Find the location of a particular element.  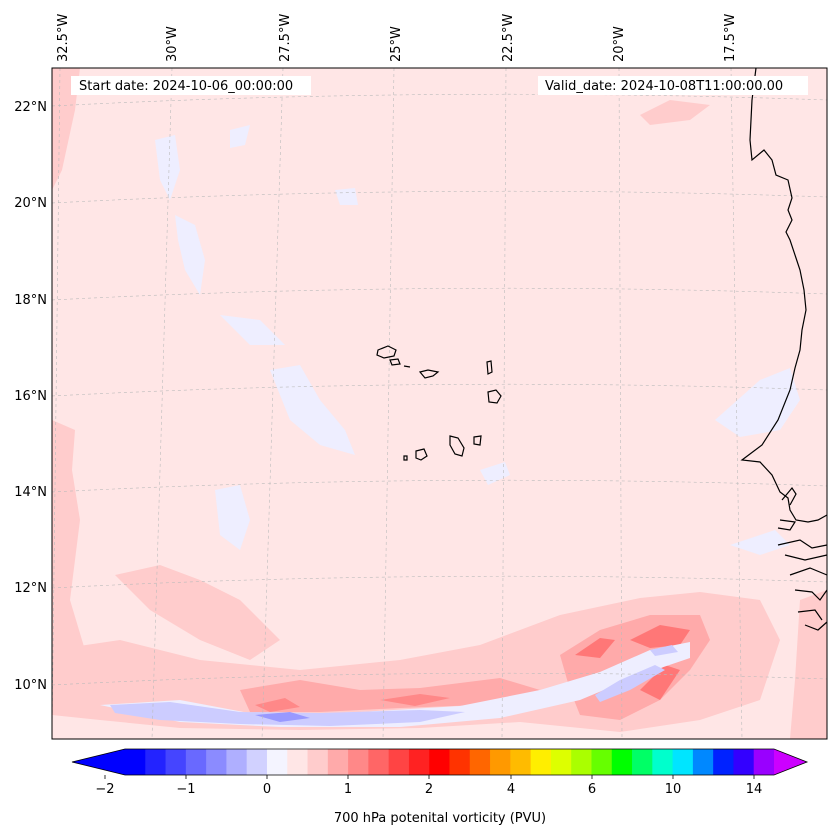

pv-region-south-mid is located at coordinates (390, 695).